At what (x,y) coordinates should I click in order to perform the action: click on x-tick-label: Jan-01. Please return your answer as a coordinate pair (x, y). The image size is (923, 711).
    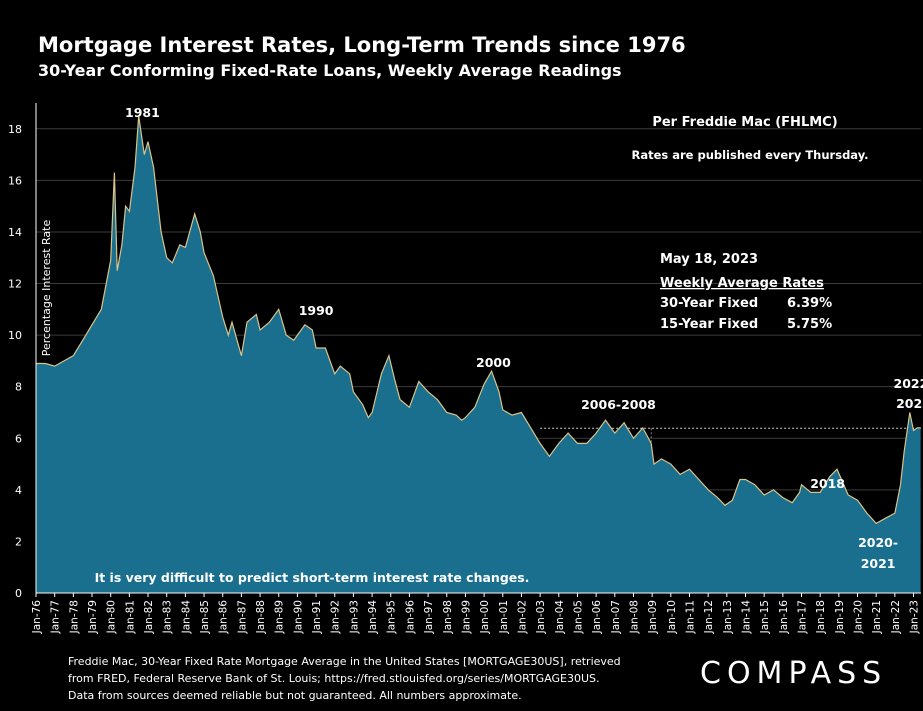
    Looking at the image, I should click on (504, 617).